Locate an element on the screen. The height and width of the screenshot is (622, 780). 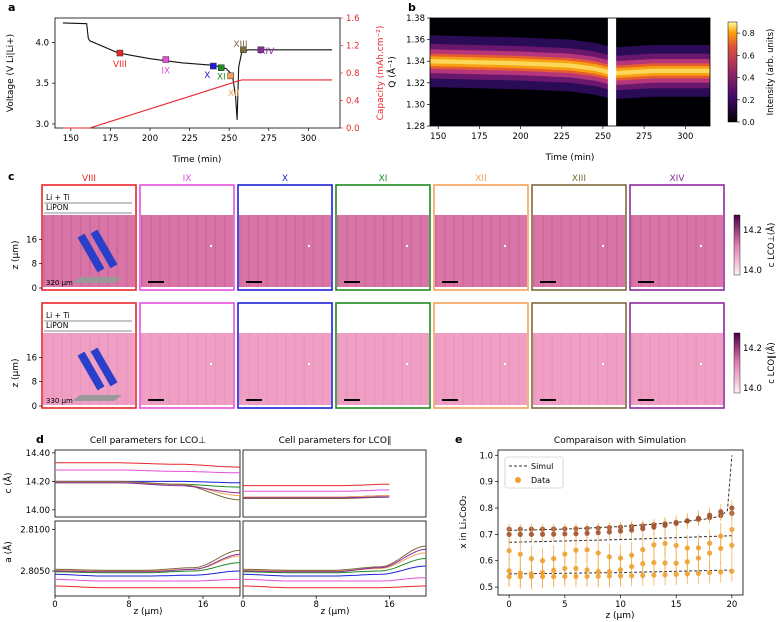
panel-b-xlabel: Time (min) is located at coordinates (570, 158).